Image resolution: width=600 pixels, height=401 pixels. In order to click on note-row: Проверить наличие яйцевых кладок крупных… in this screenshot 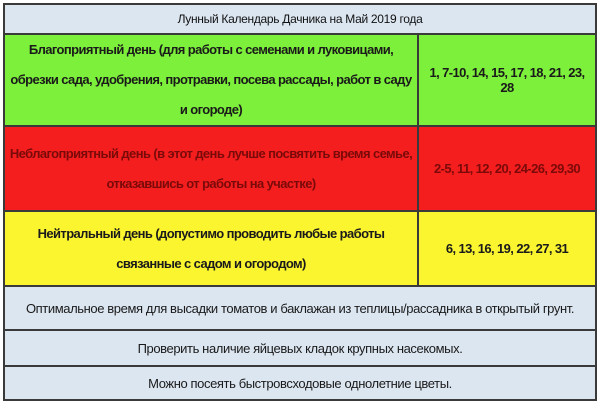, I will do `click(300, 348)`.